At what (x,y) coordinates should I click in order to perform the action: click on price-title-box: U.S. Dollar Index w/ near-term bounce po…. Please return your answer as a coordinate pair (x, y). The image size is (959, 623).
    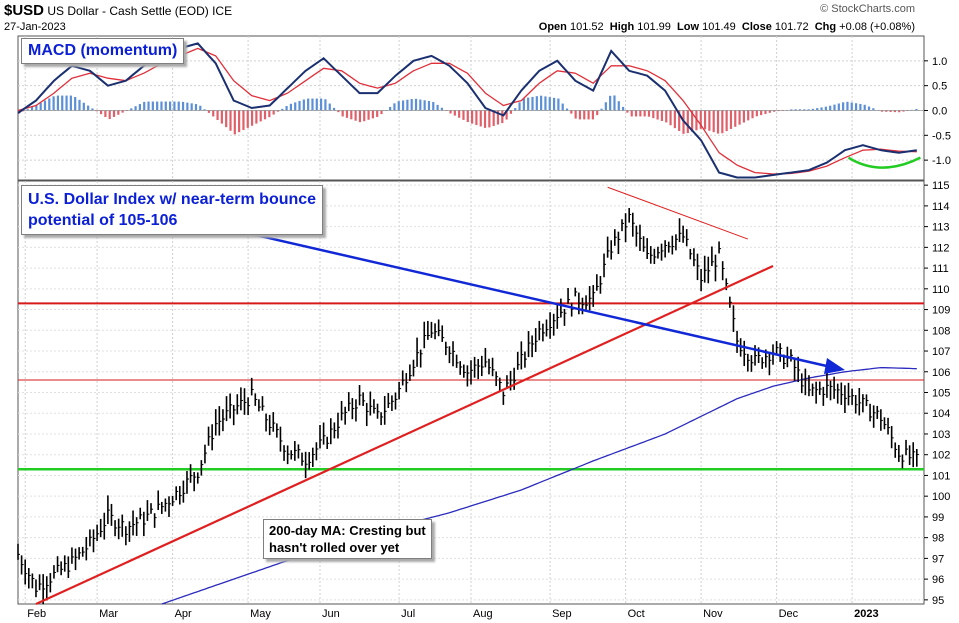
    Looking at the image, I should click on (172, 210).